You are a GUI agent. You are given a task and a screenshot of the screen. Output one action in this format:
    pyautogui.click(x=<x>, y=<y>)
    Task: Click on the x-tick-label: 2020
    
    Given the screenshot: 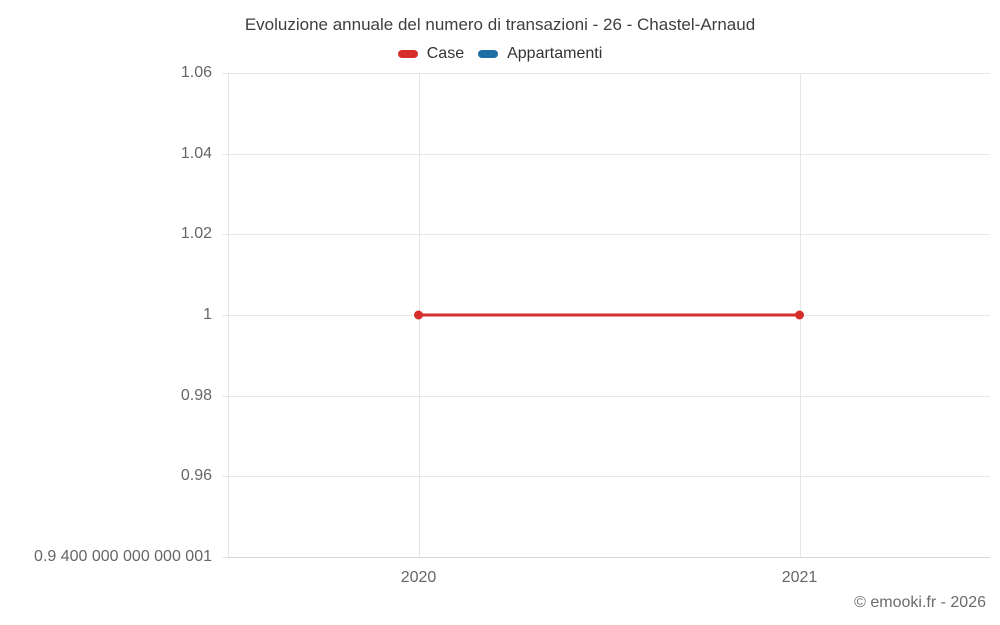 What is the action you would take?
    pyautogui.click(x=418, y=577)
    